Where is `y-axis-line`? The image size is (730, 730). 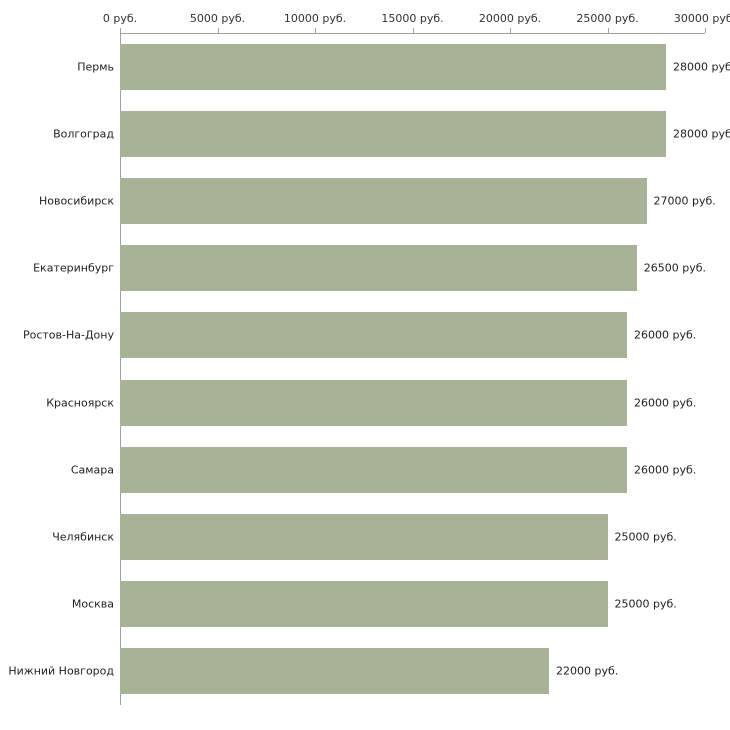 y-axis-line is located at coordinates (120, 369).